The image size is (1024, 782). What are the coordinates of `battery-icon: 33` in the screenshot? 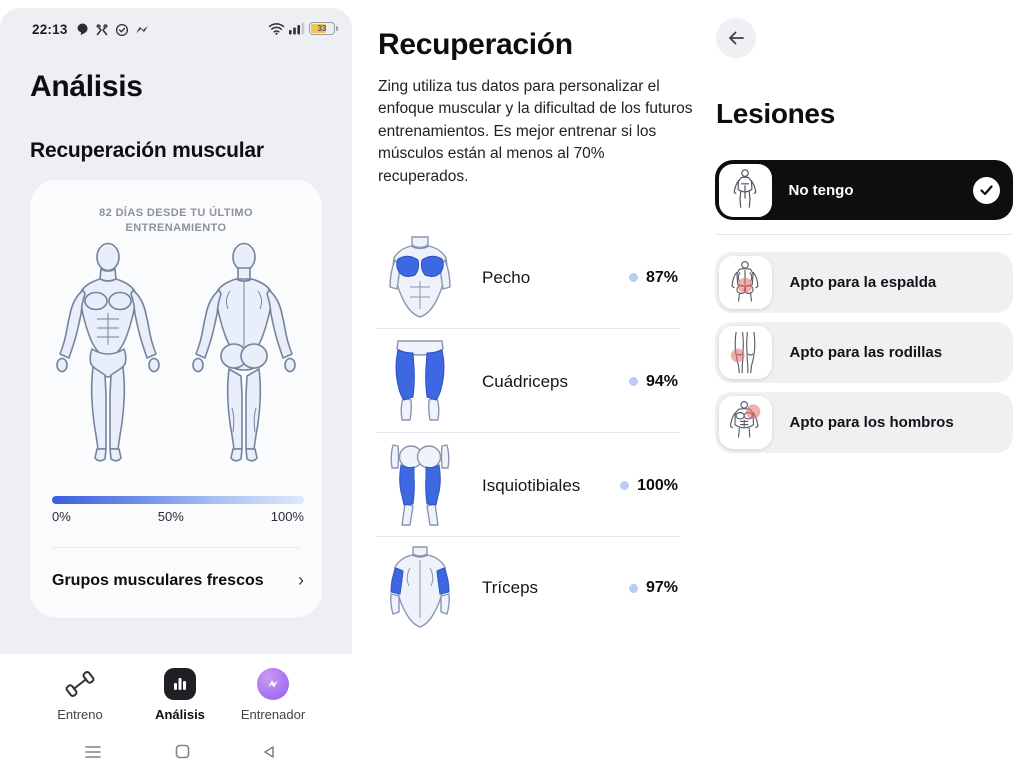 It's located at (323, 28).